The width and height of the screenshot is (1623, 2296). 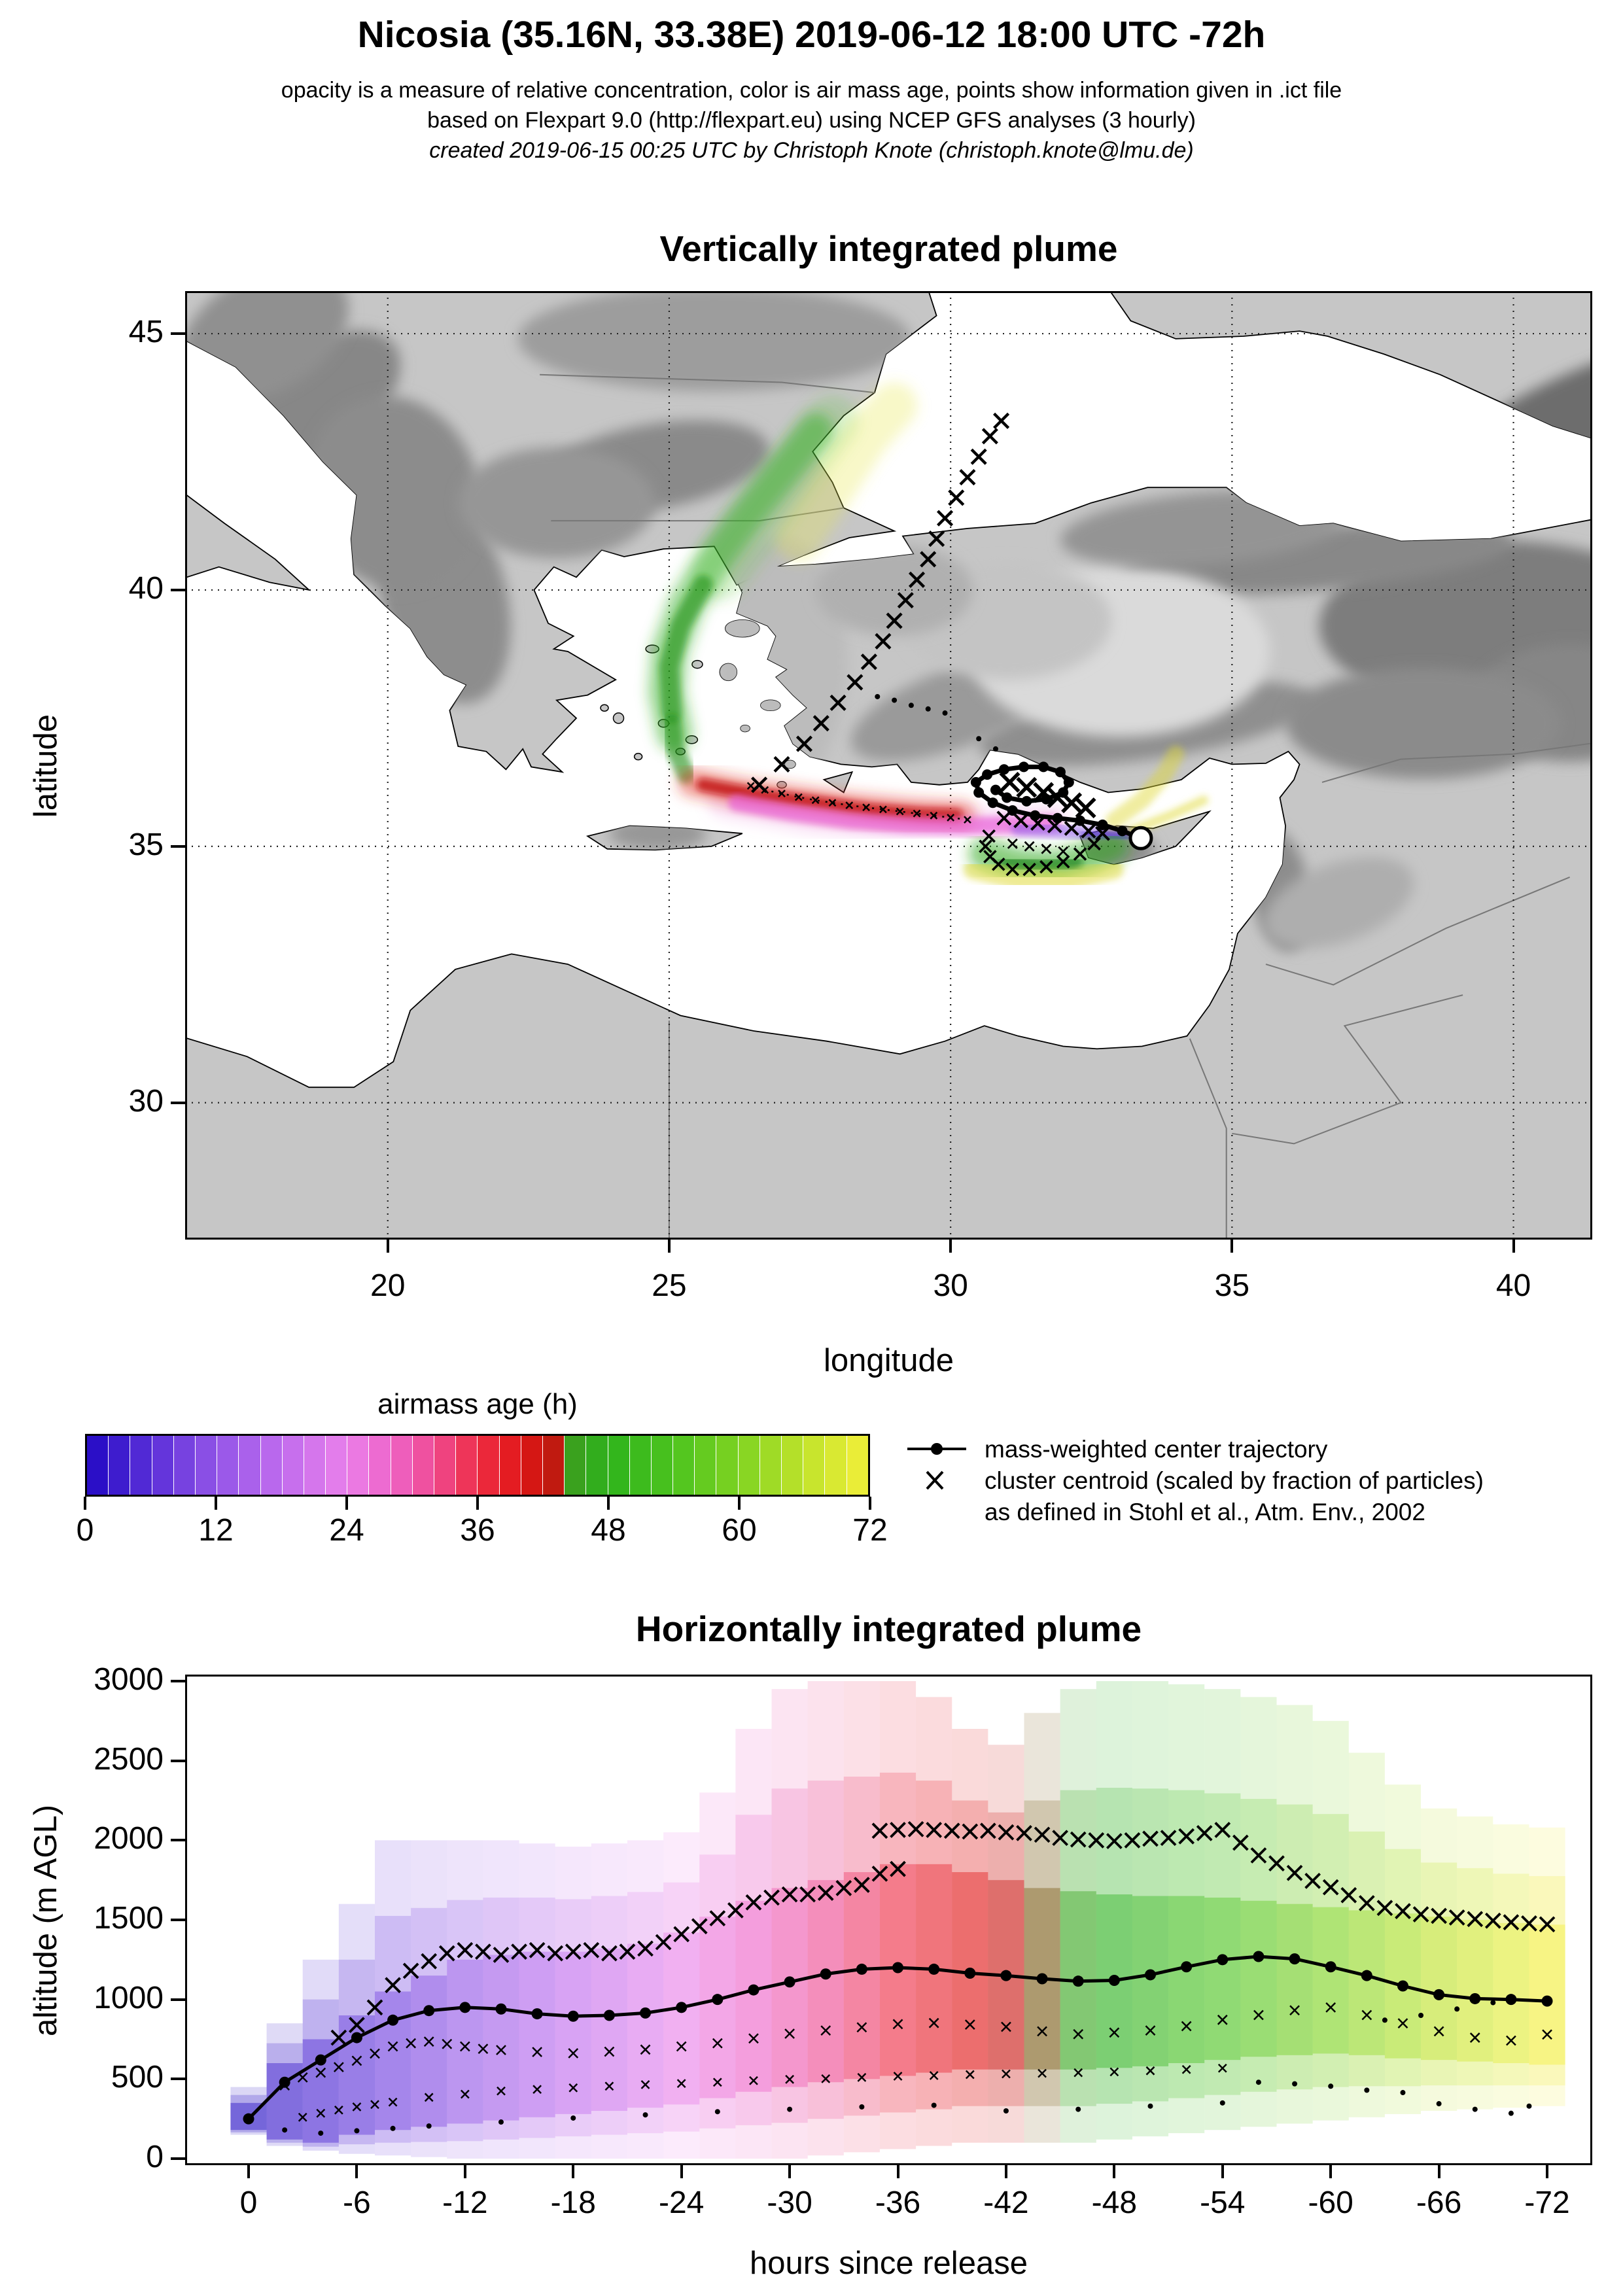 I want to click on plume-green-hook, so click(x=679, y=749).